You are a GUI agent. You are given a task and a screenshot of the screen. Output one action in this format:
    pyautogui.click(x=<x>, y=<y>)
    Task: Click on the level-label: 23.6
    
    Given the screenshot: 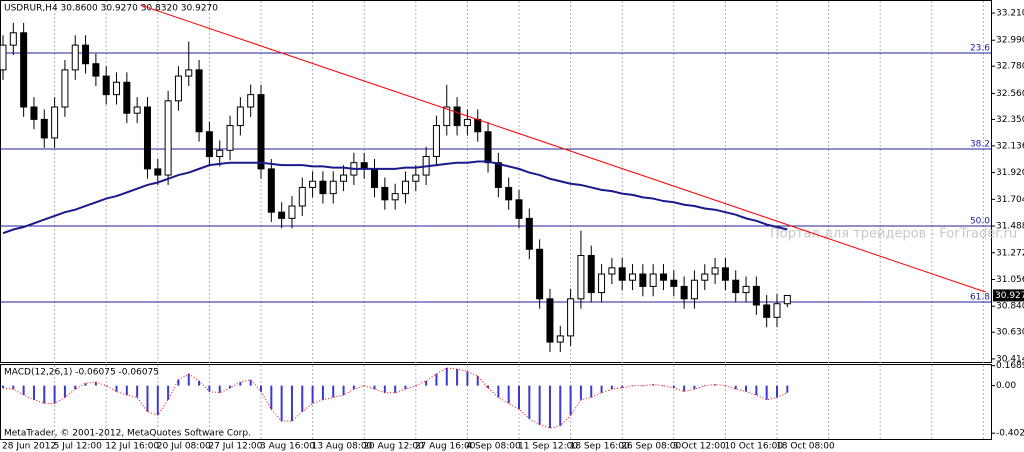 What is the action you would take?
    pyautogui.click(x=980, y=48)
    